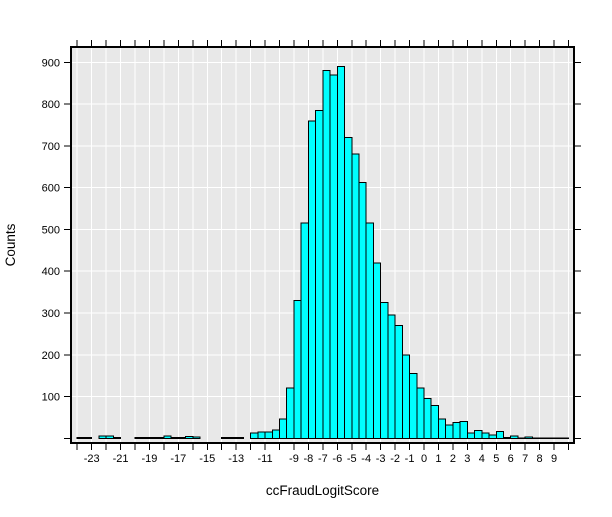 The width and height of the screenshot is (612, 517). Describe the element at coordinates (51, 105) in the screenshot. I see `y-tick-label: 800` at that location.